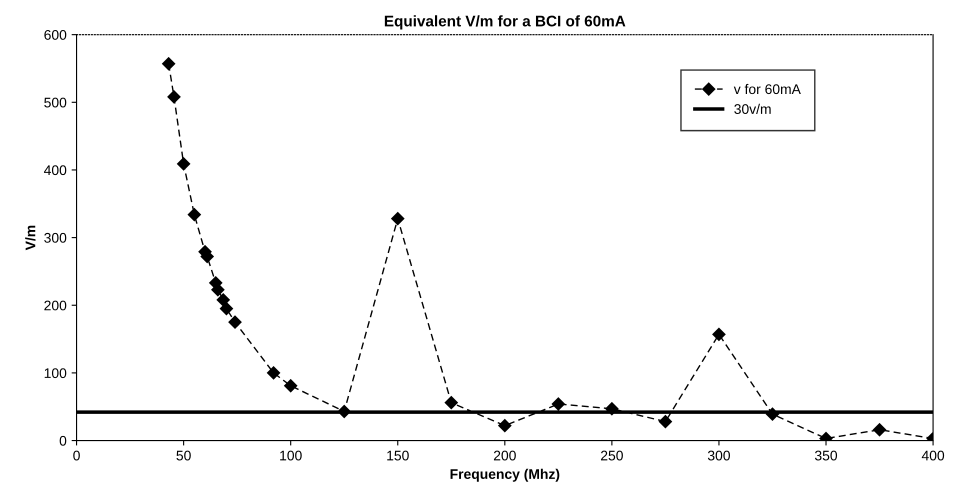  I want to click on x-axis-title: Frequency (Mhz), so click(505, 475).